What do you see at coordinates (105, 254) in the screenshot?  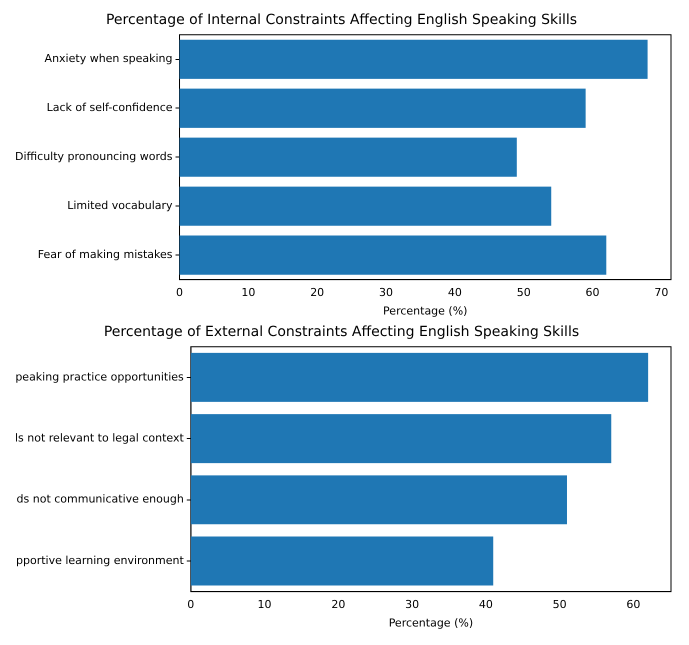 I see `y-tick-label: Fear of making mistakes` at bounding box center [105, 254].